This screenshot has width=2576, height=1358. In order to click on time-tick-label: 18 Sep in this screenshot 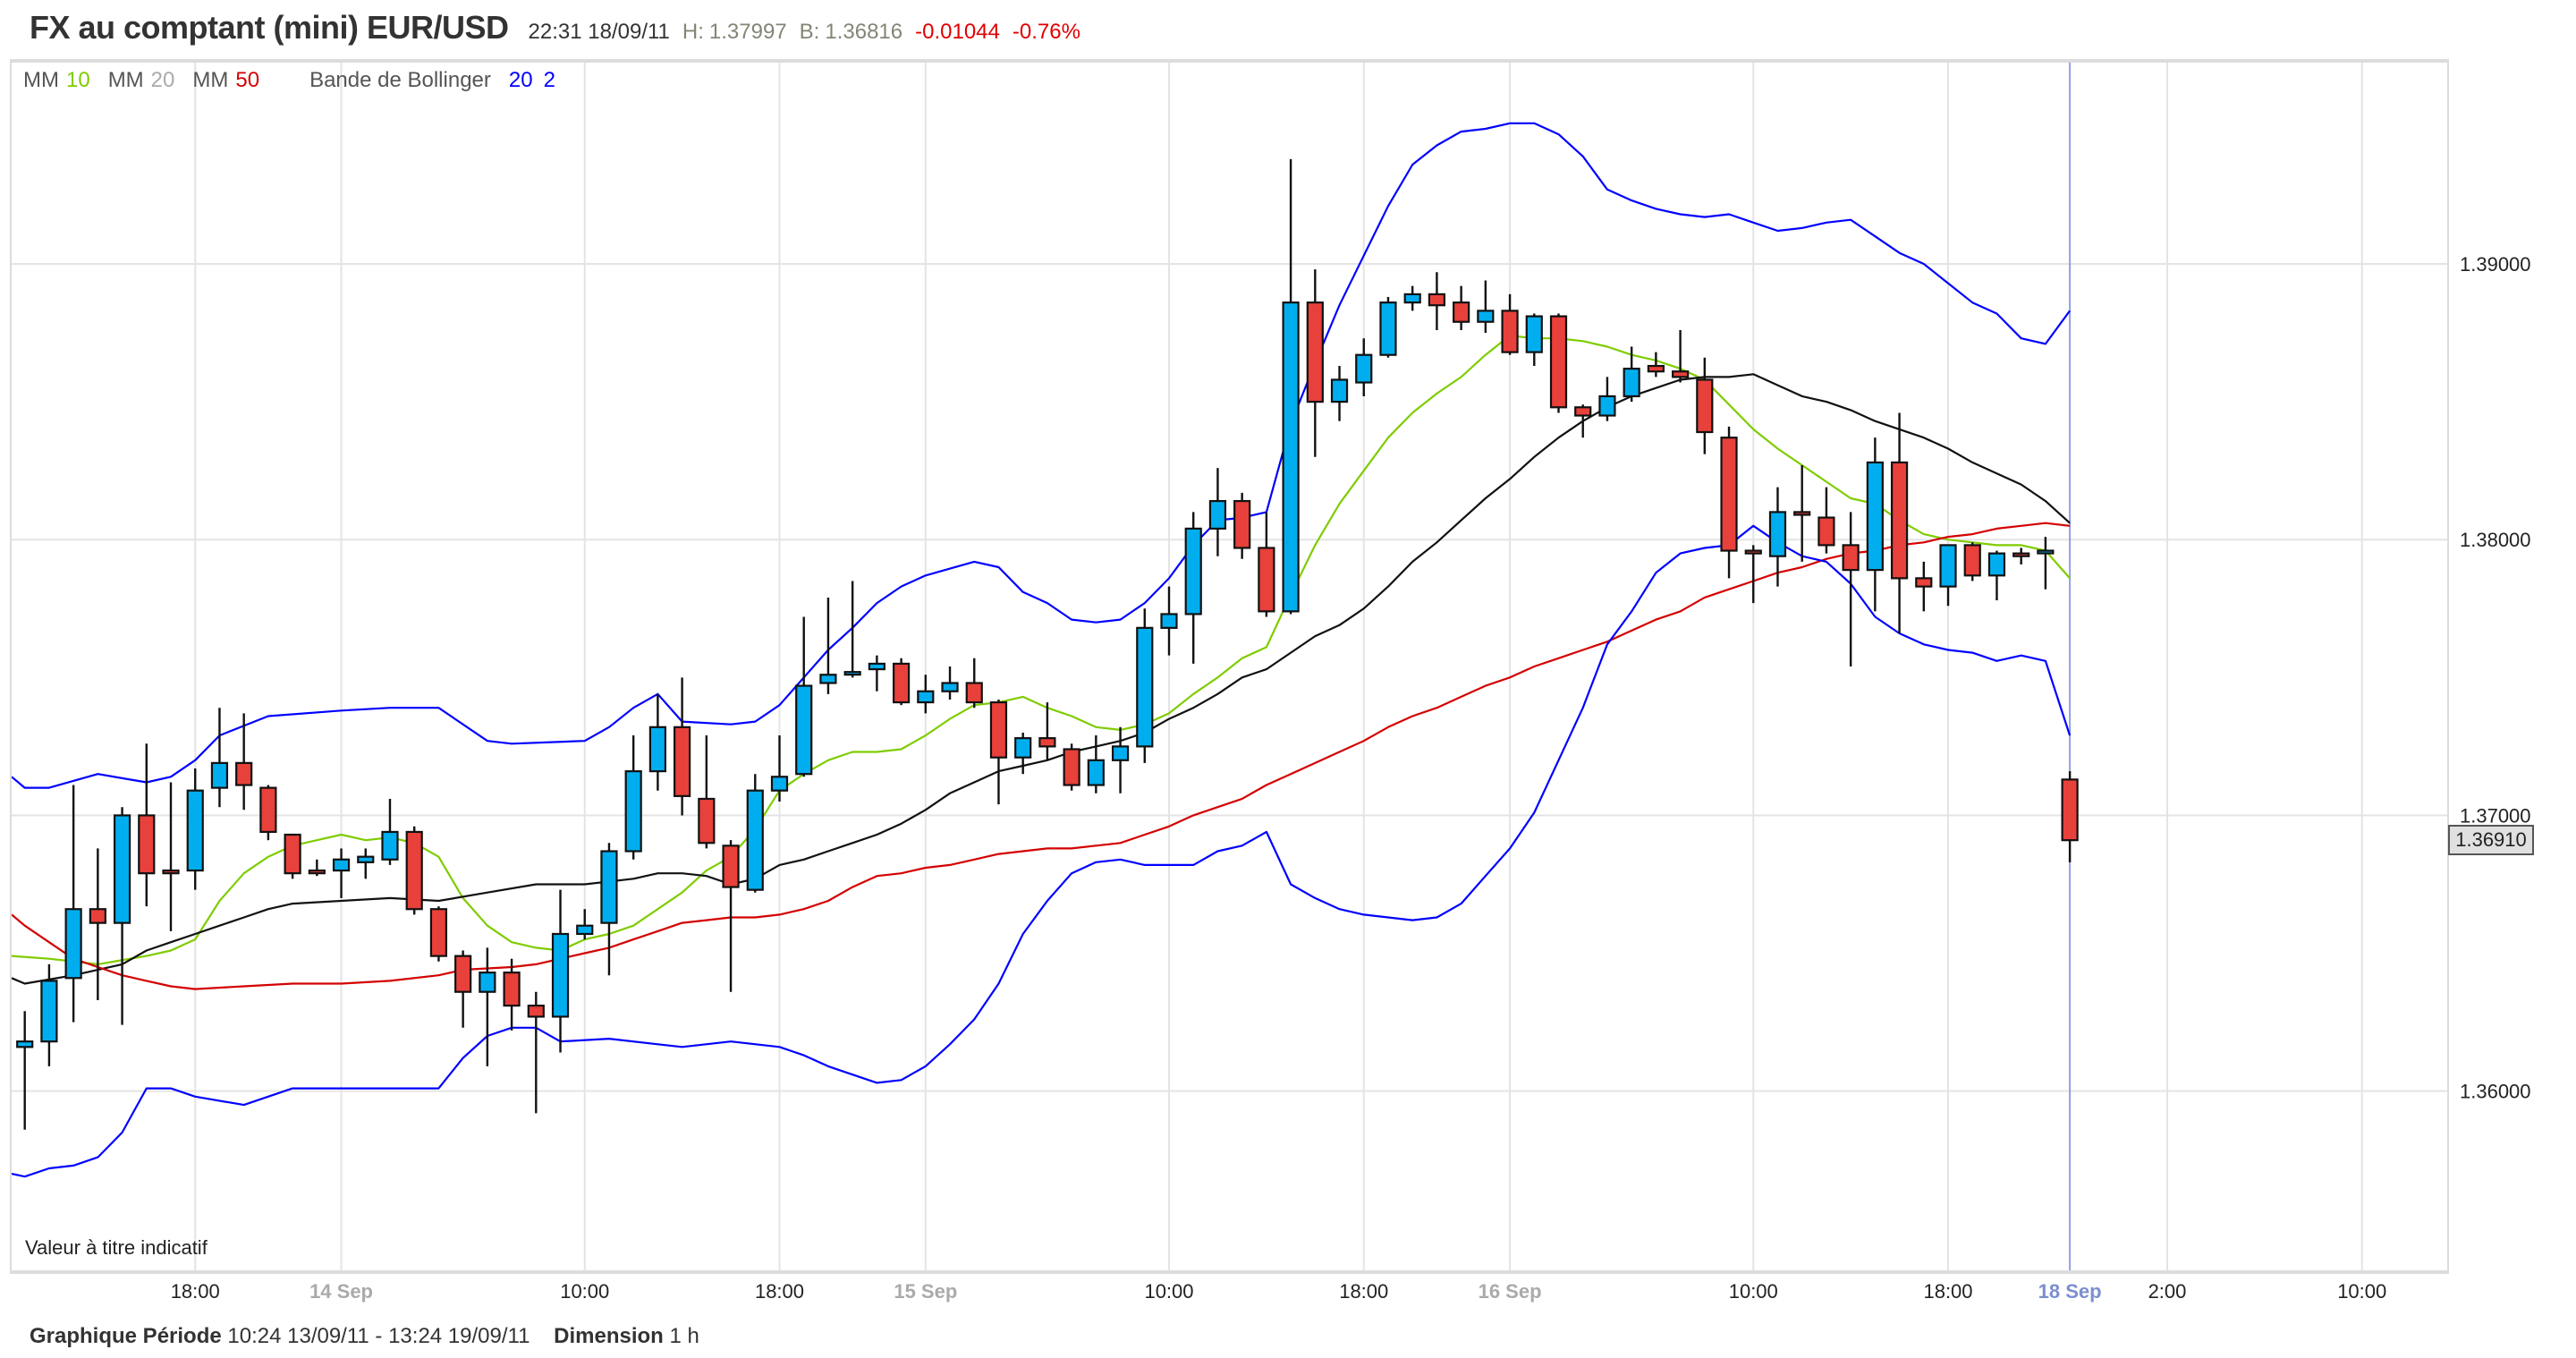, I will do `click(2070, 1291)`.